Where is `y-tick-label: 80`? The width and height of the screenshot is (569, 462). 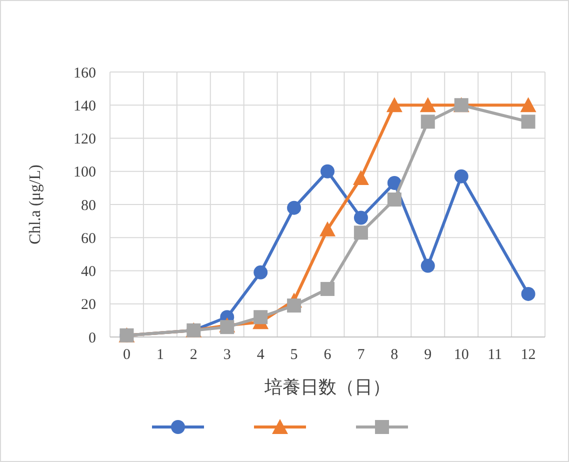
y-tick-label: 80 is located at coordinates (88, 206).